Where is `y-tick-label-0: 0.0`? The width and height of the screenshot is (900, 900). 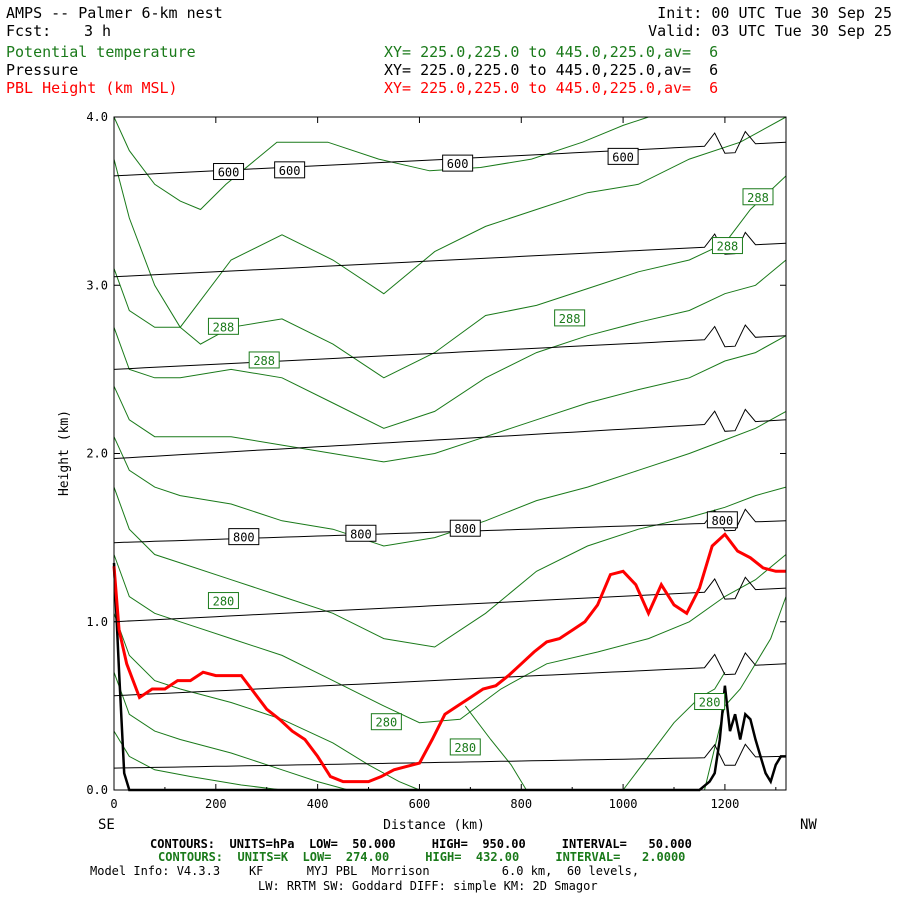
y-tick-label-0: 0.0 is located at coordinates (97, 790).